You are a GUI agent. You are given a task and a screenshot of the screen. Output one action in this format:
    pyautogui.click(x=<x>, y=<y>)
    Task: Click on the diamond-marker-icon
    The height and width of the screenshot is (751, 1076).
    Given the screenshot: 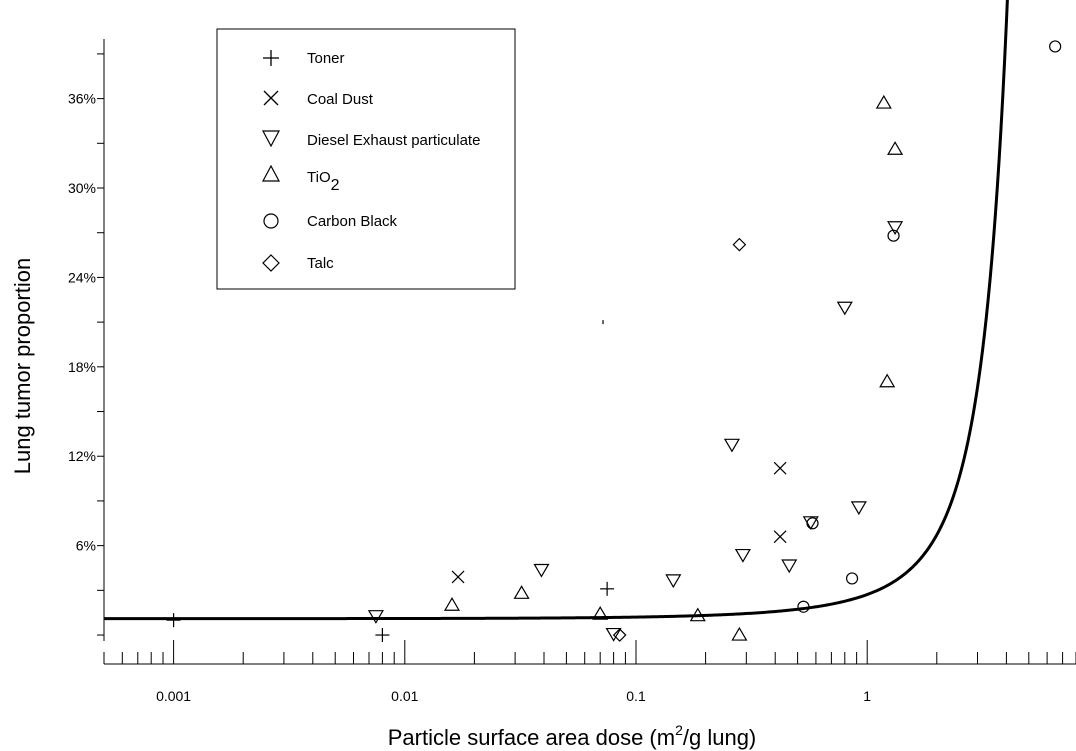 What is the action you would take?
    pyautogui.click(x=271, y=263)
    